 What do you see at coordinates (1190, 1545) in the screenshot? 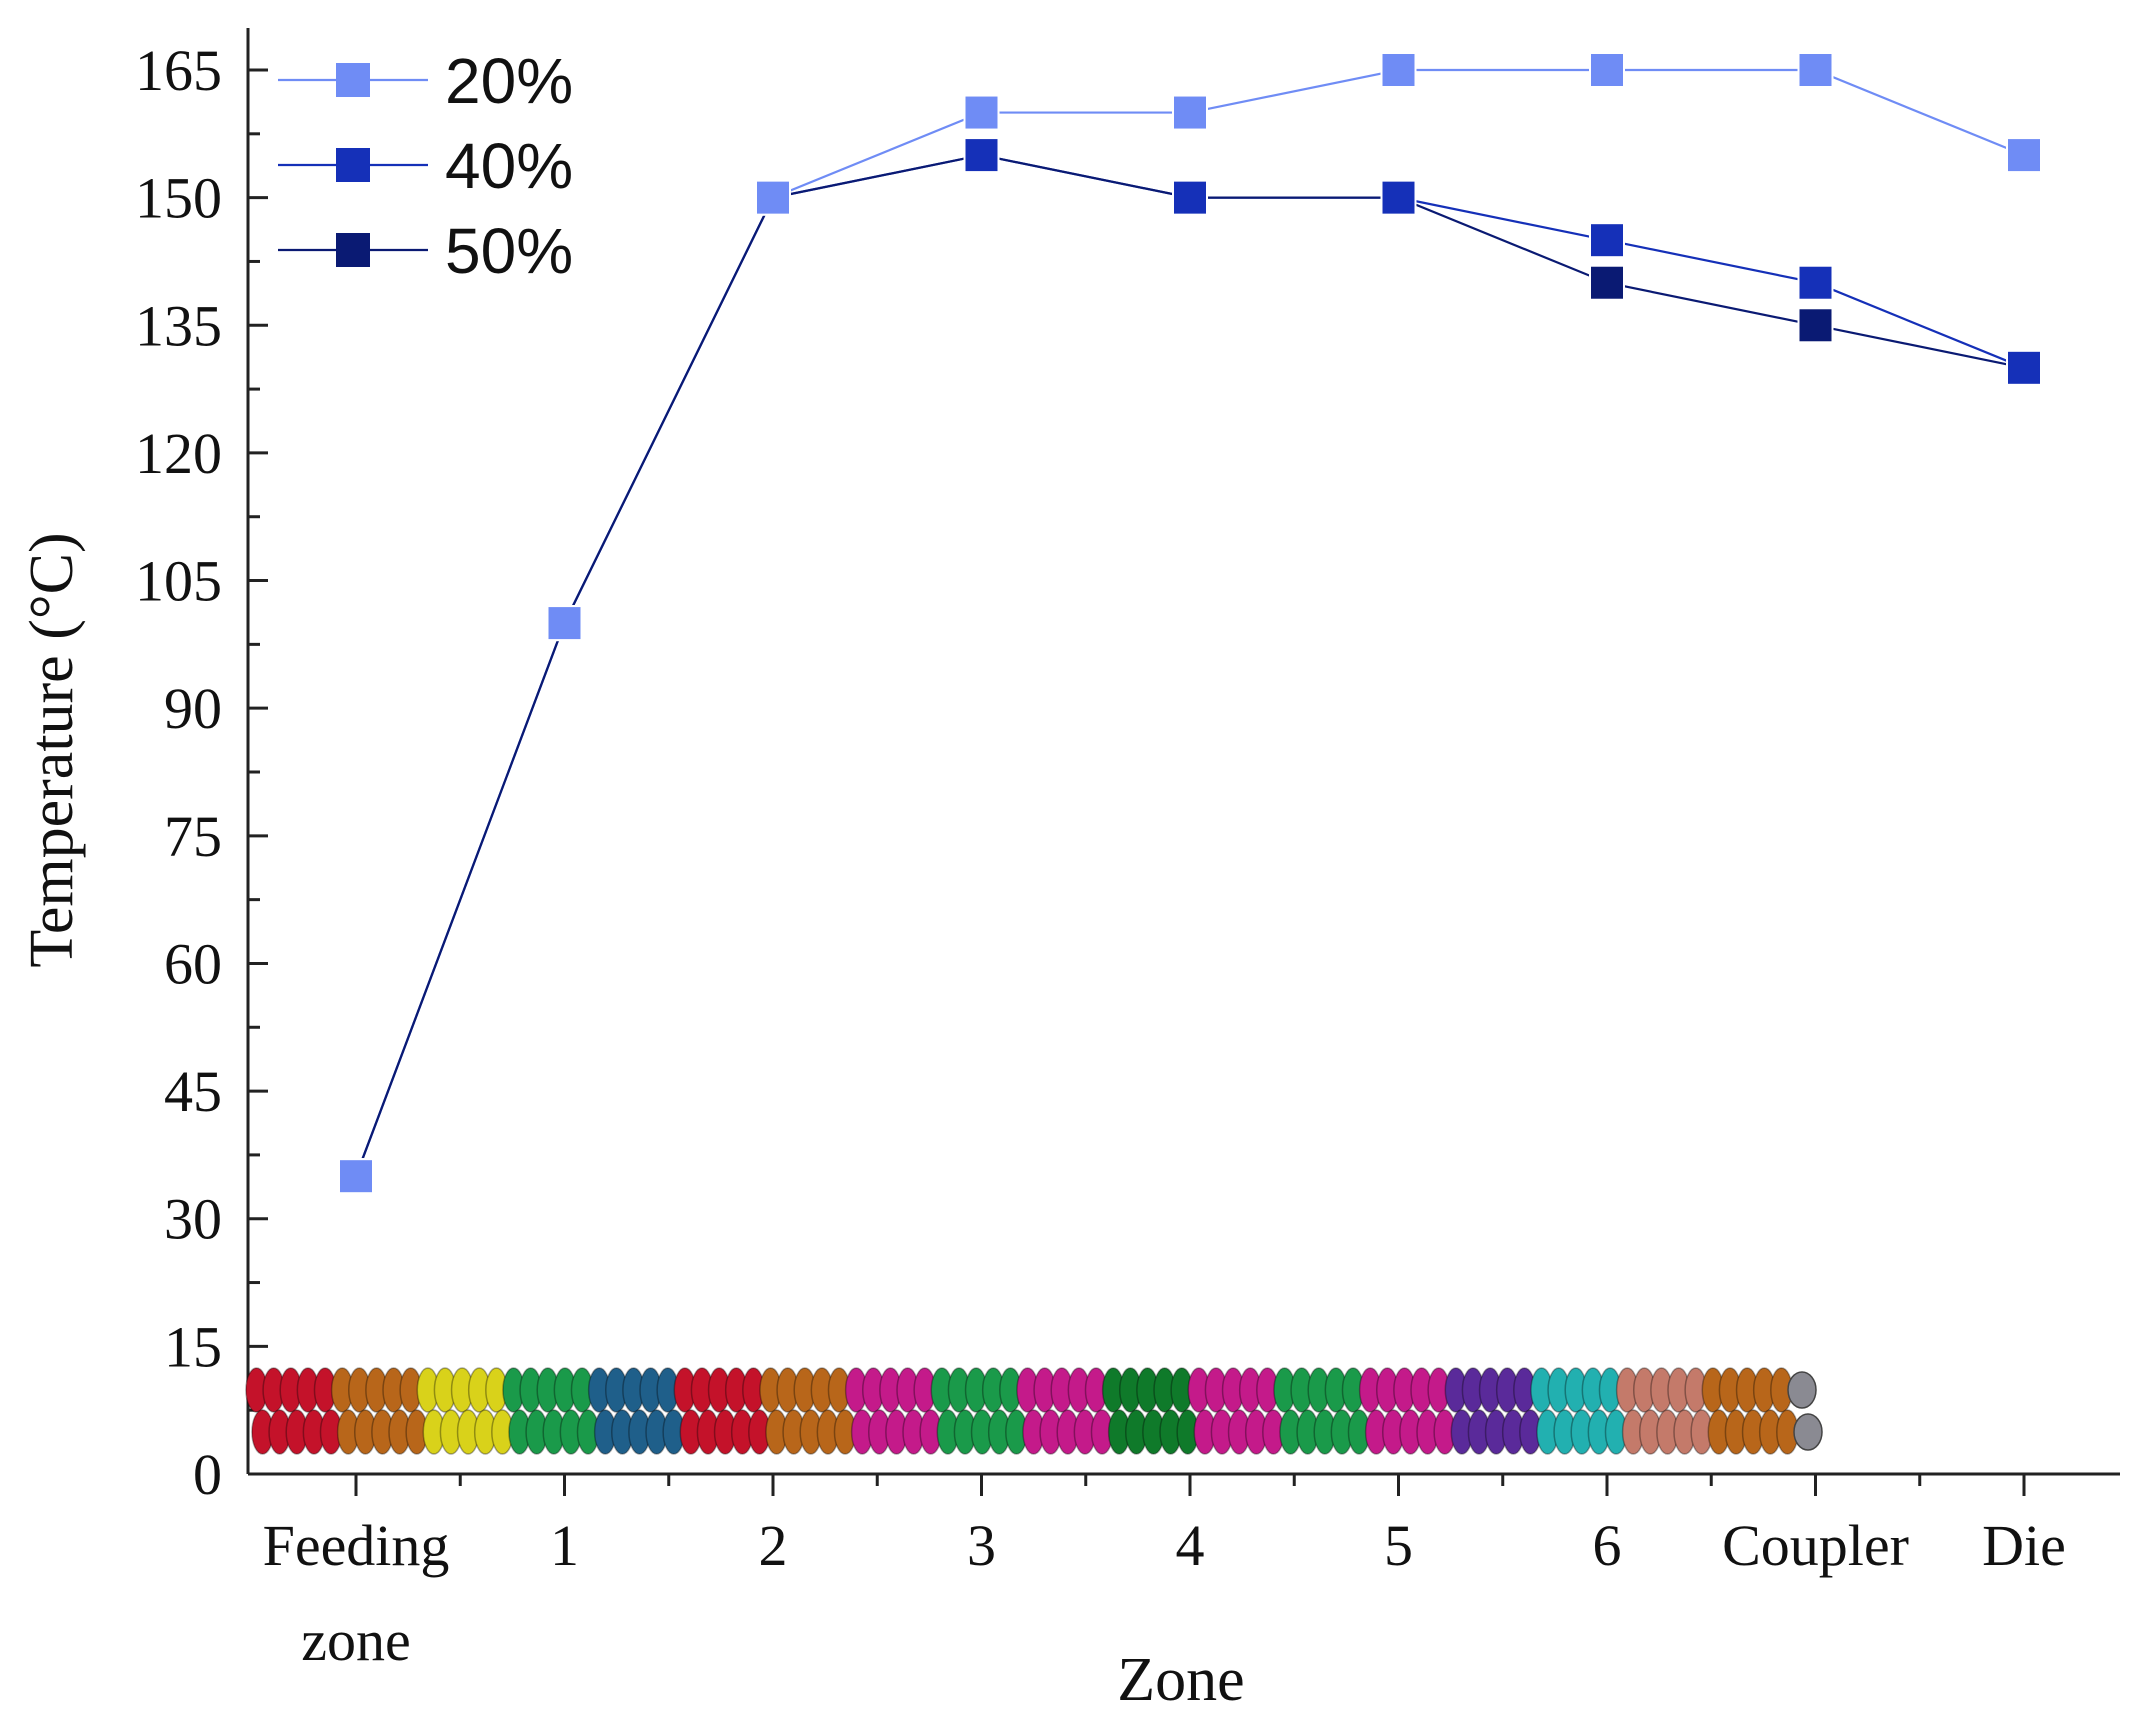
I see `x-tick-label: 4` at bounding box center [1190, 1545].